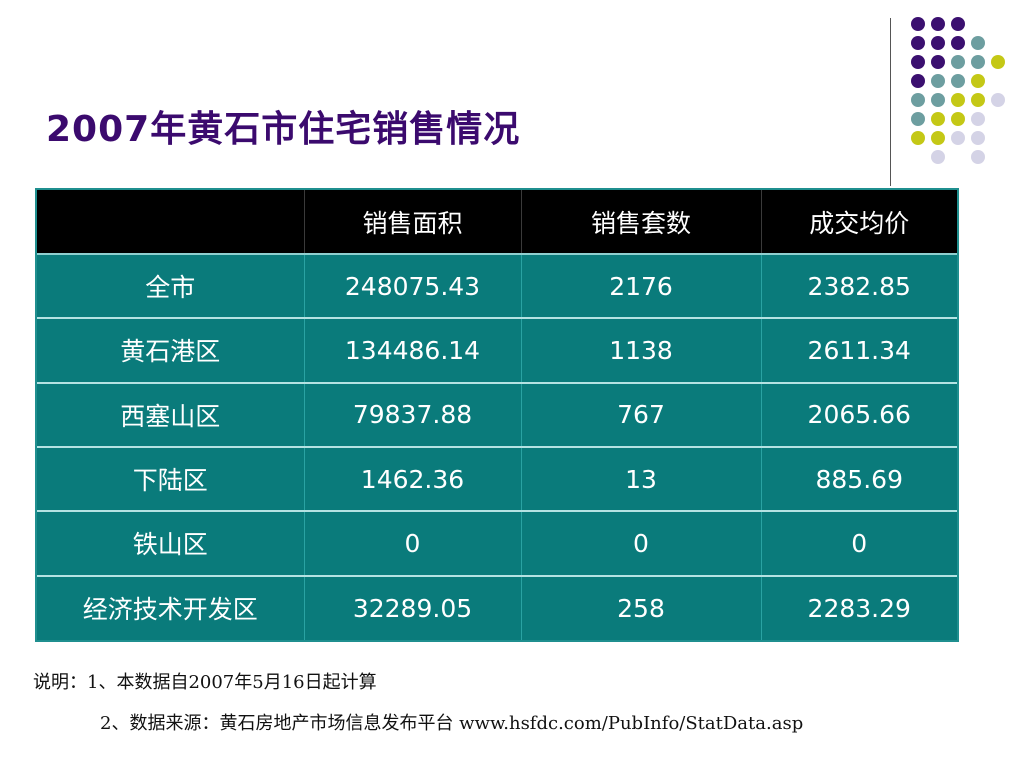  What do you see at coordinates (205, 682) in the screenshot?
I see `note-line-1: 说明：1、本数据自2007年5月16日起计算` at bounding box center [205, 682].